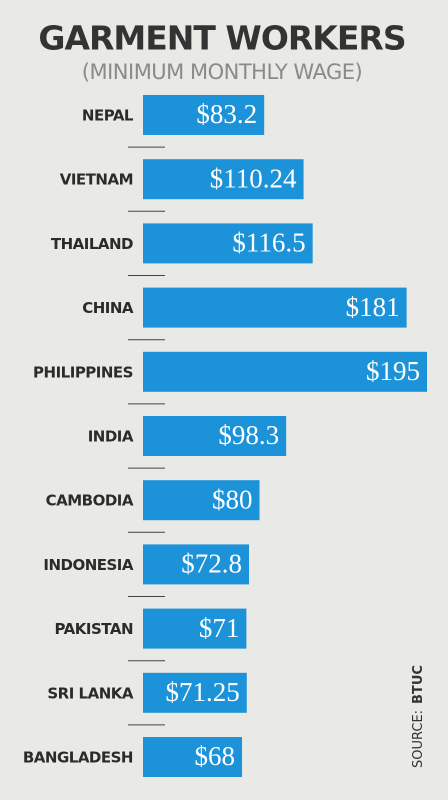  Describe the element at coordinates (253, 178) in the screenshot. I see `value-label: $110.24` at that location.